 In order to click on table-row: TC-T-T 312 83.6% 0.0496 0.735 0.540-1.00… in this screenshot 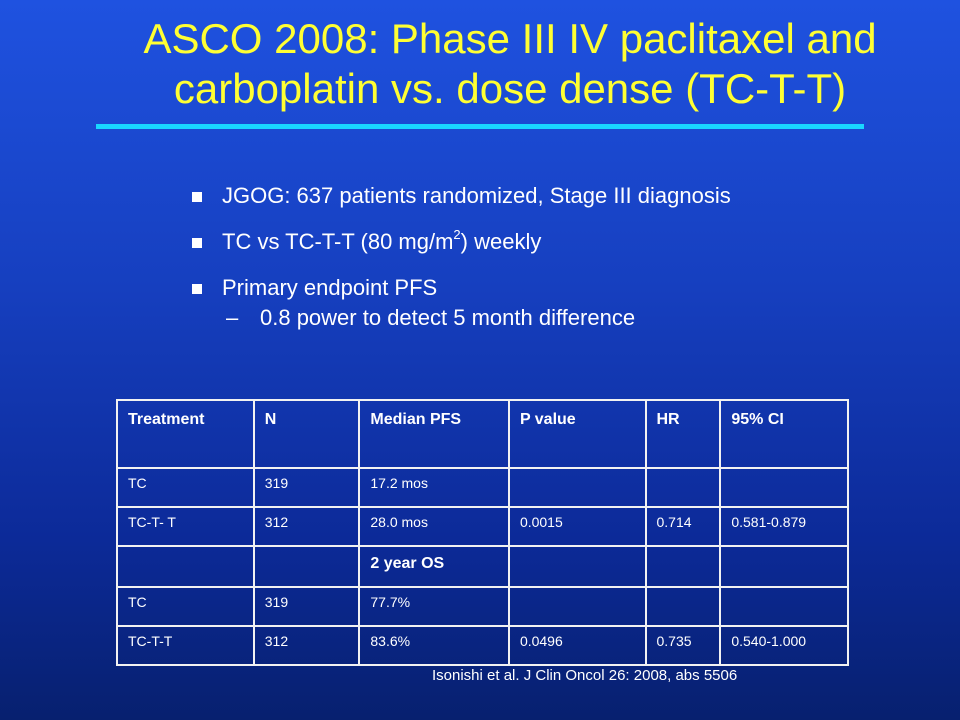, I will do `click(482, 645)`.